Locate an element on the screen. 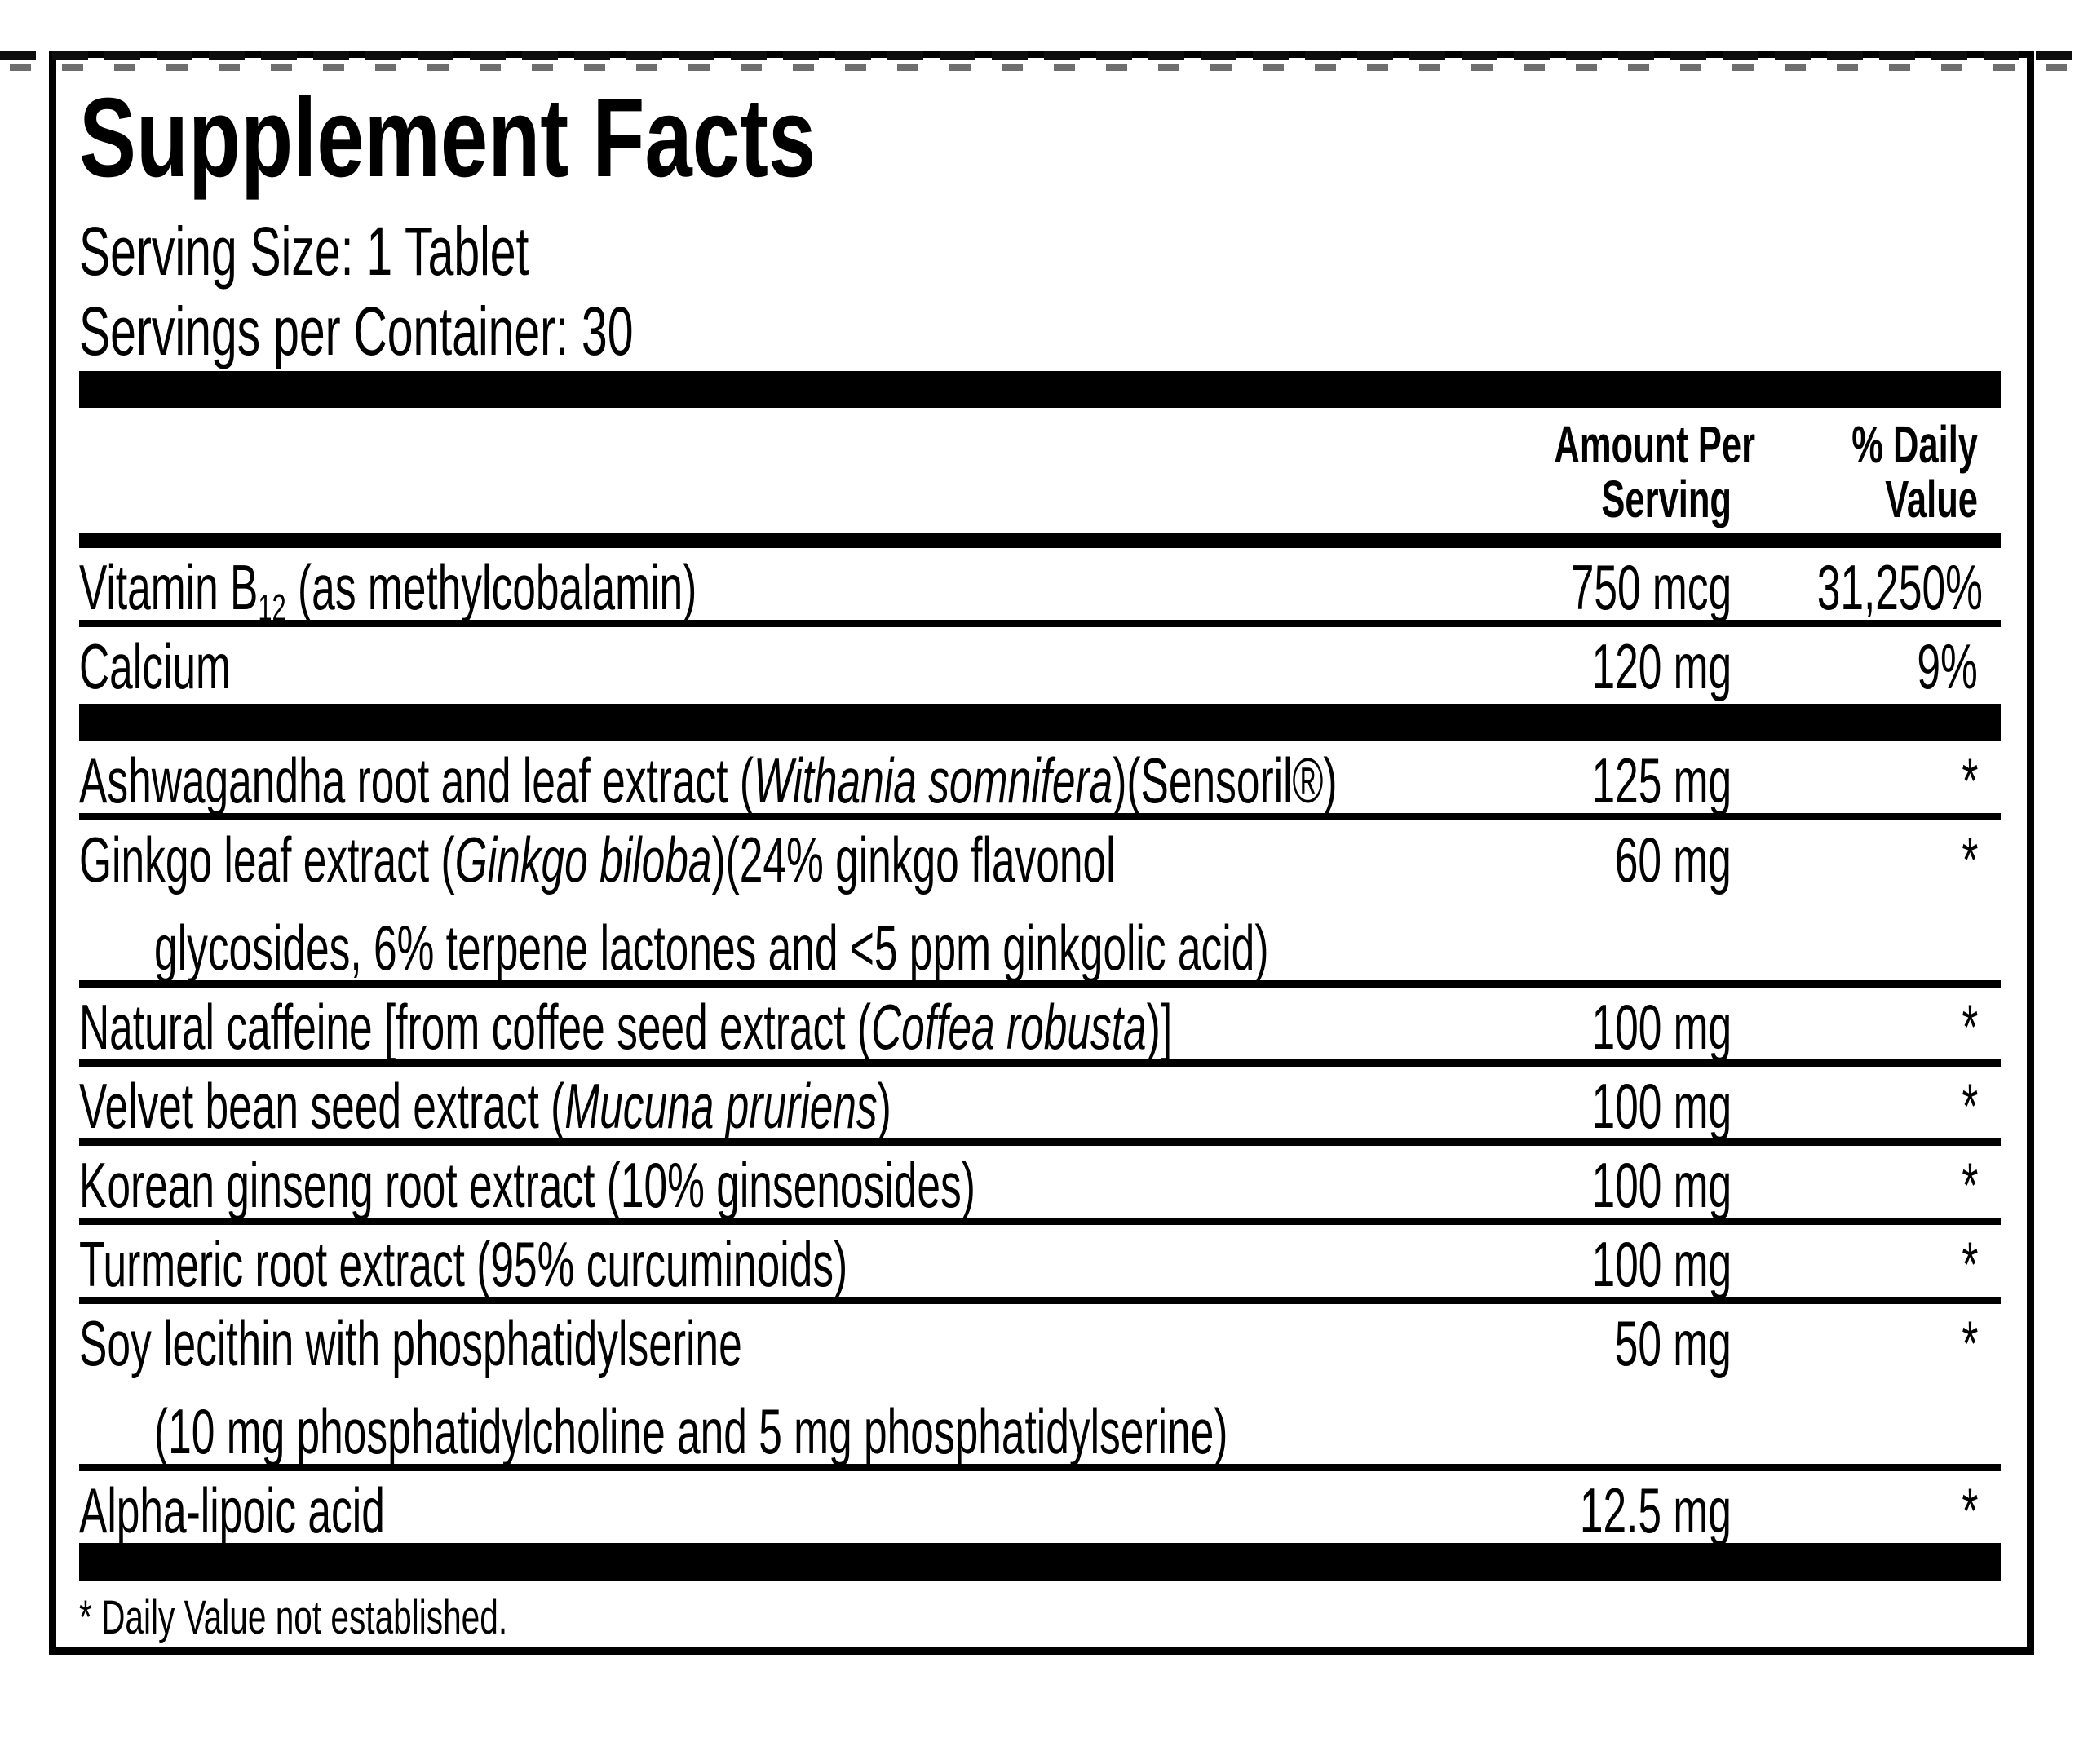  ingredient-name-cell: Calcium is located at coordinates (775, 666).